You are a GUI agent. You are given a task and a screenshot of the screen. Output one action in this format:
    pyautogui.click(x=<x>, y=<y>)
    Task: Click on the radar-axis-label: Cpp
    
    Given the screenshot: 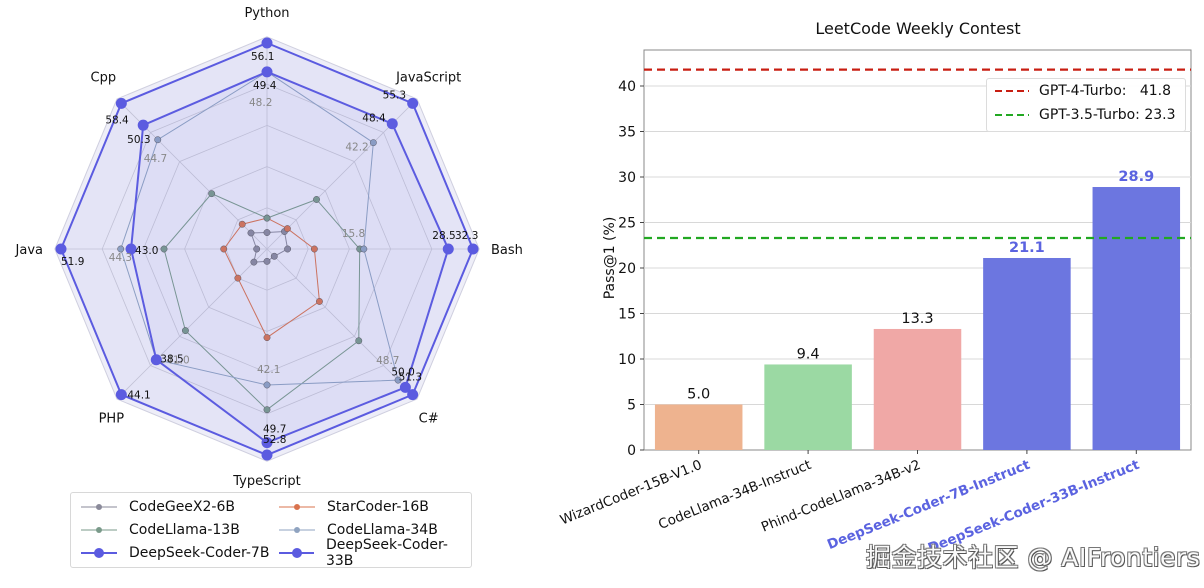 What is the action you would take?
    pyautogui.click(x=104, y=77)
    